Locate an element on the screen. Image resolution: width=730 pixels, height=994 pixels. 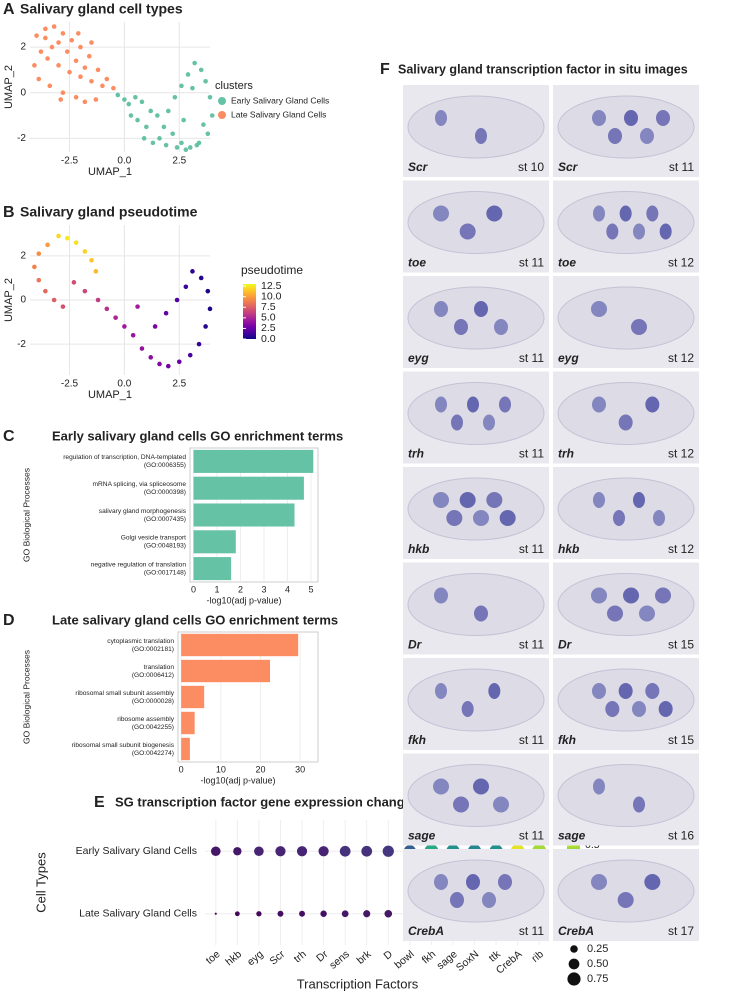
x-tick-label: 5 is located at coordinates (310, 589).